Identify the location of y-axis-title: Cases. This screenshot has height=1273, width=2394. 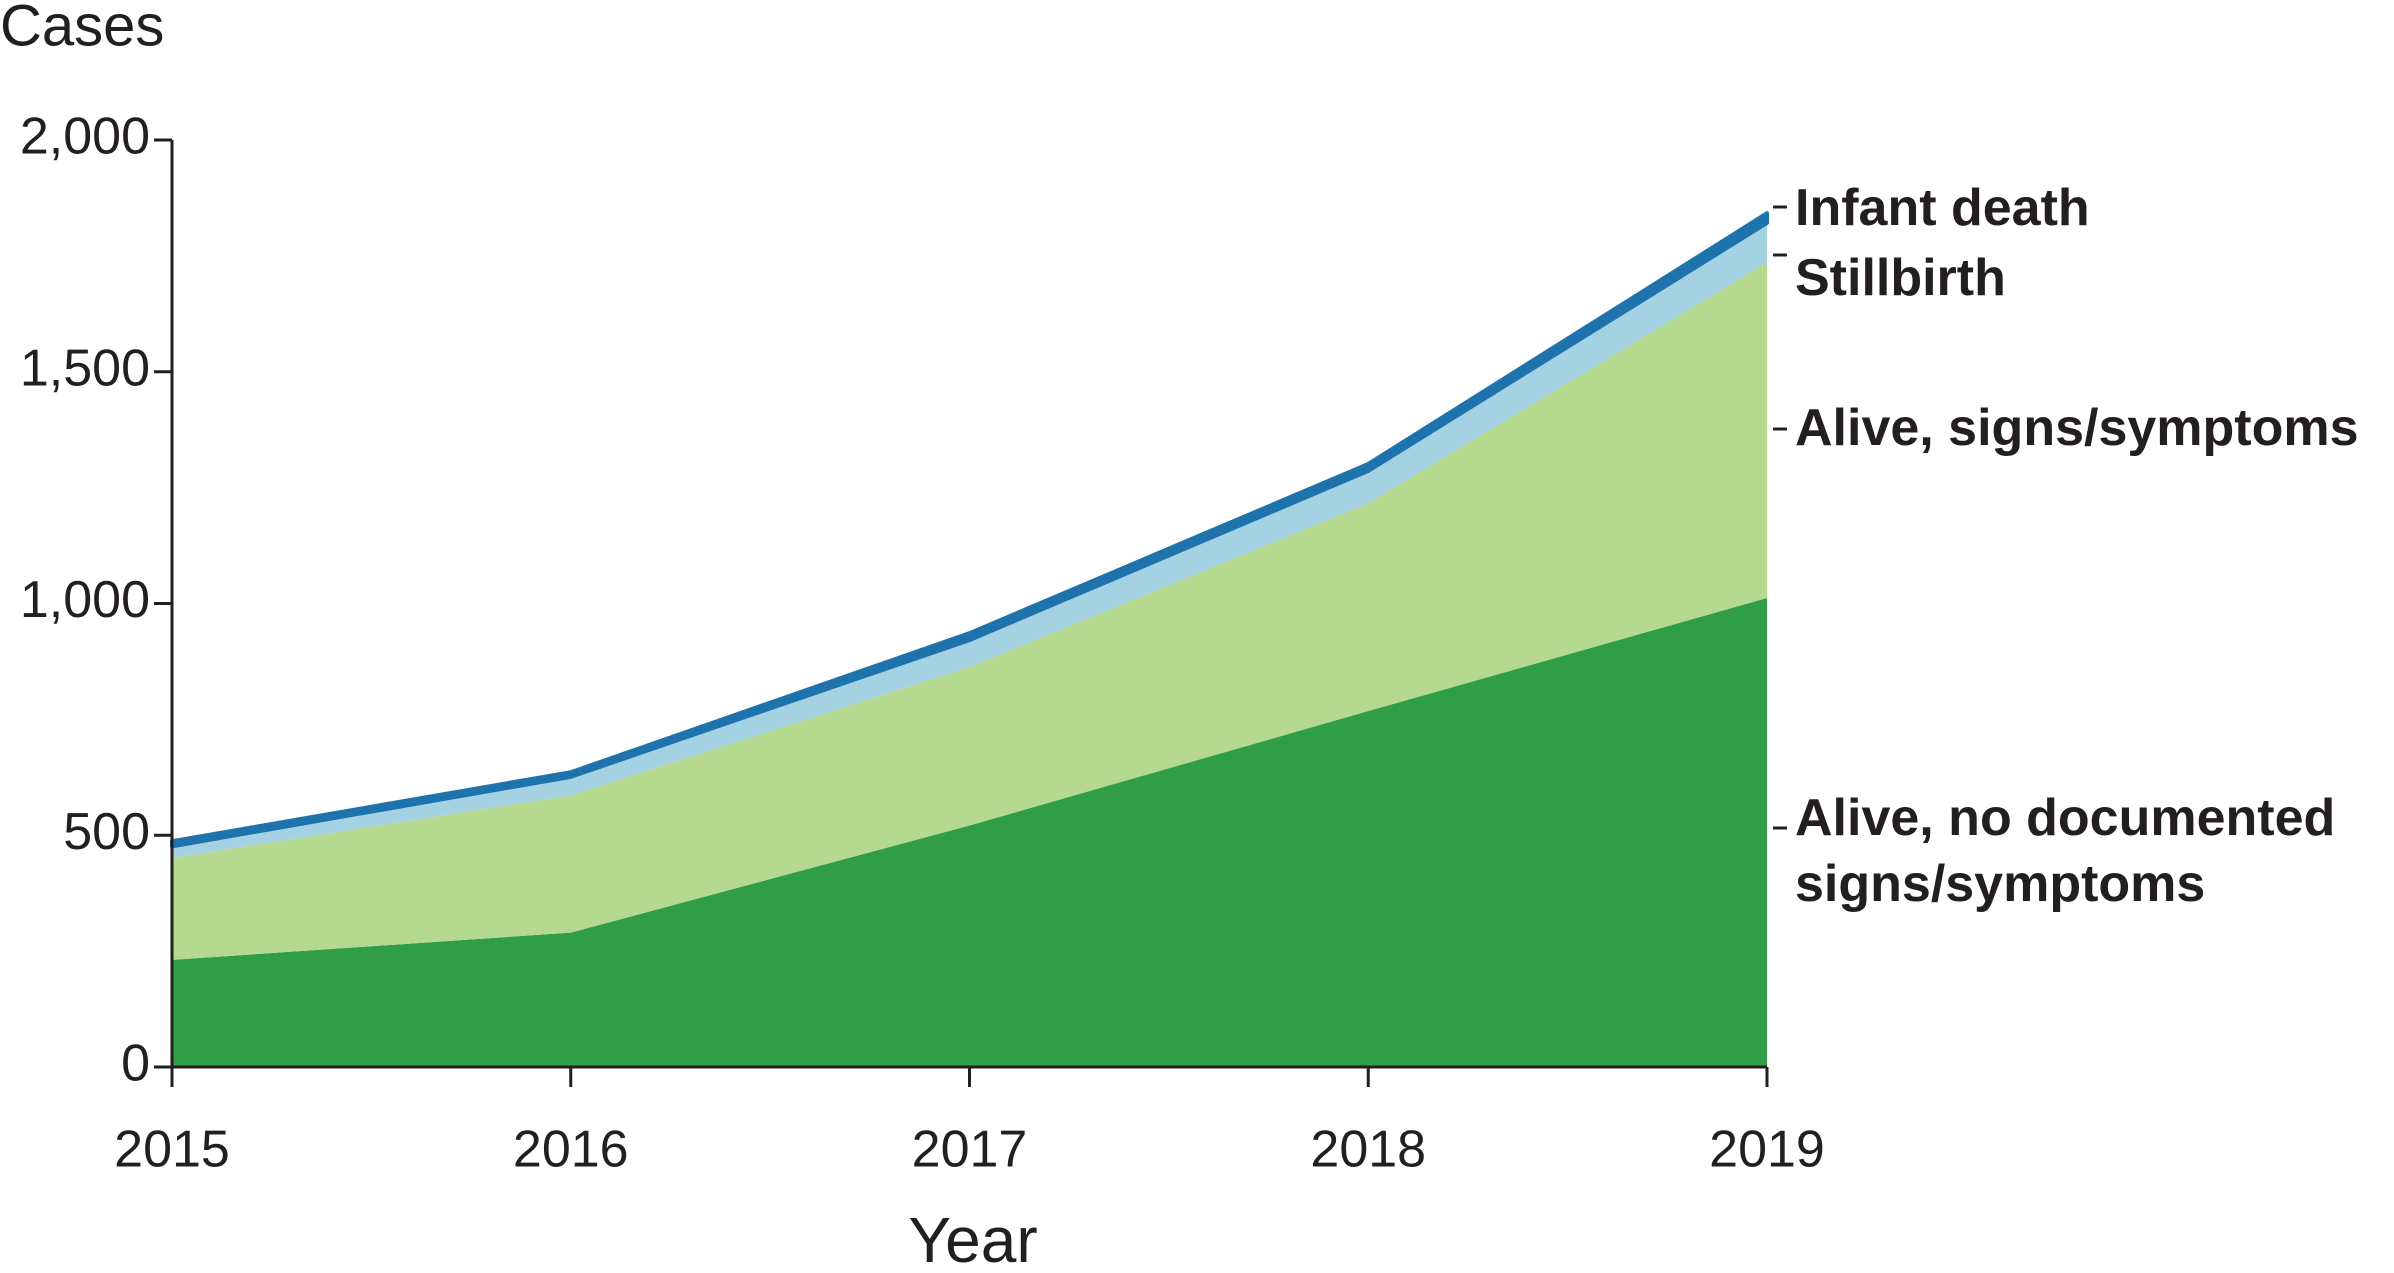
(82, 29).